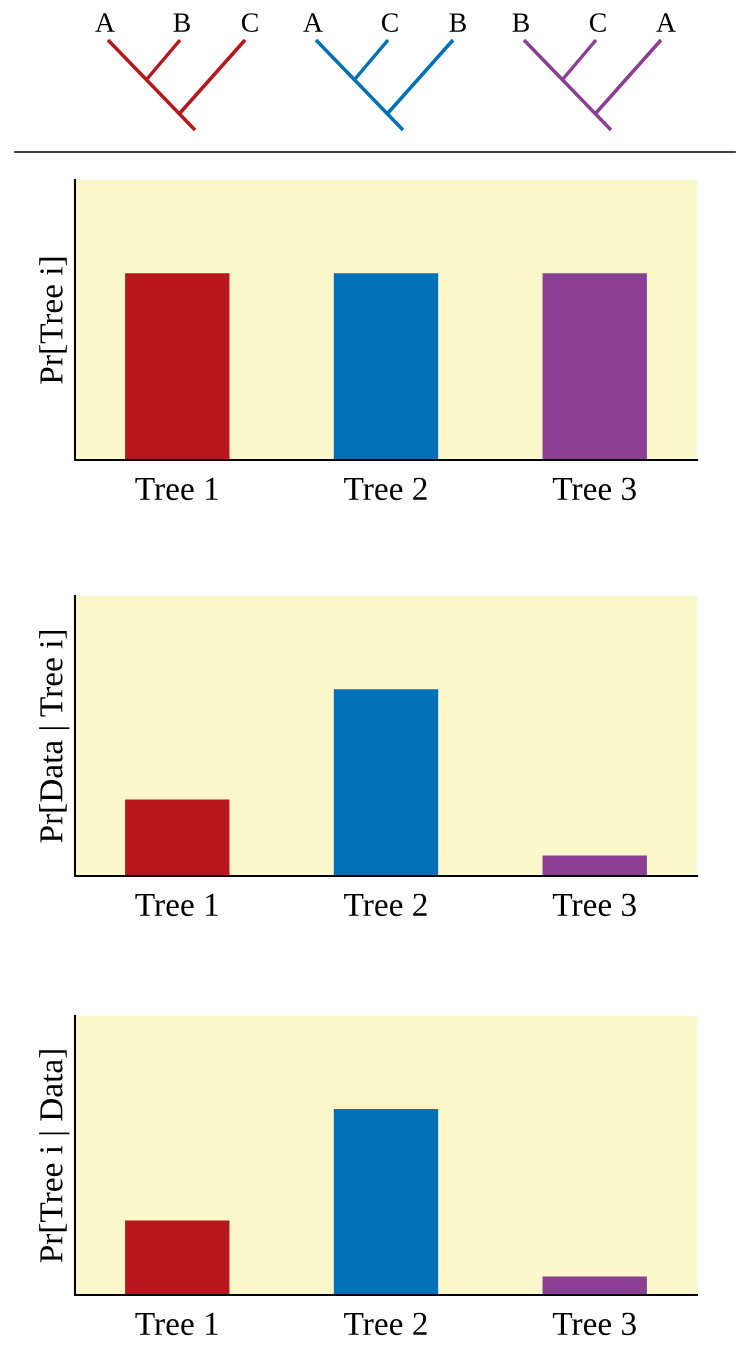 This screenshot has width=740, height=1359. Describe the element at coordinates (54, 736) in the screenshot. I see `y-axis-title: Pr[Data | Tree i]` at that location.